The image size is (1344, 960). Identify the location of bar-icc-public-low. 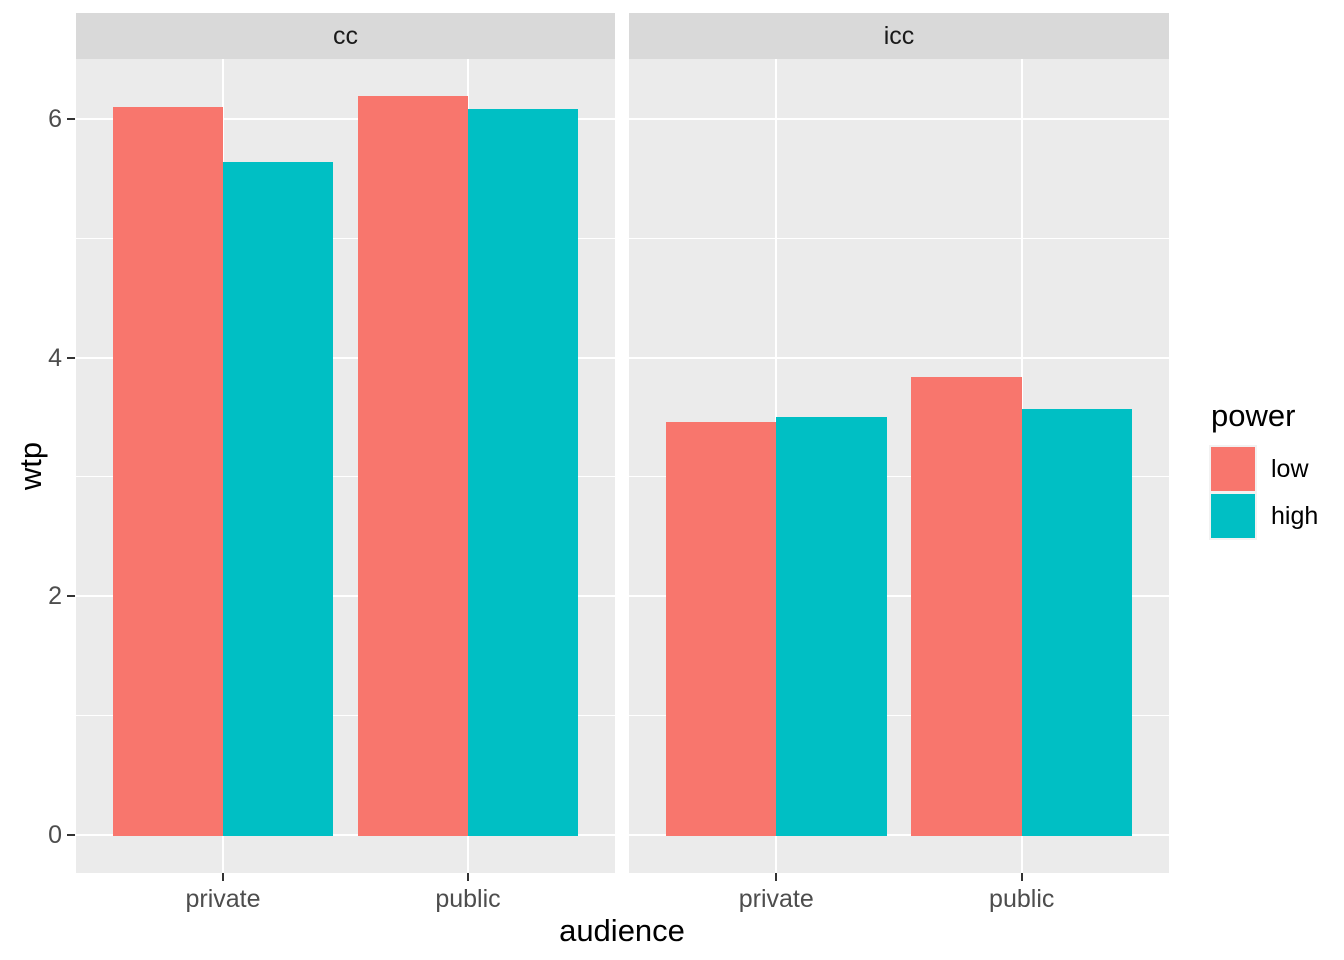
(966, 606).